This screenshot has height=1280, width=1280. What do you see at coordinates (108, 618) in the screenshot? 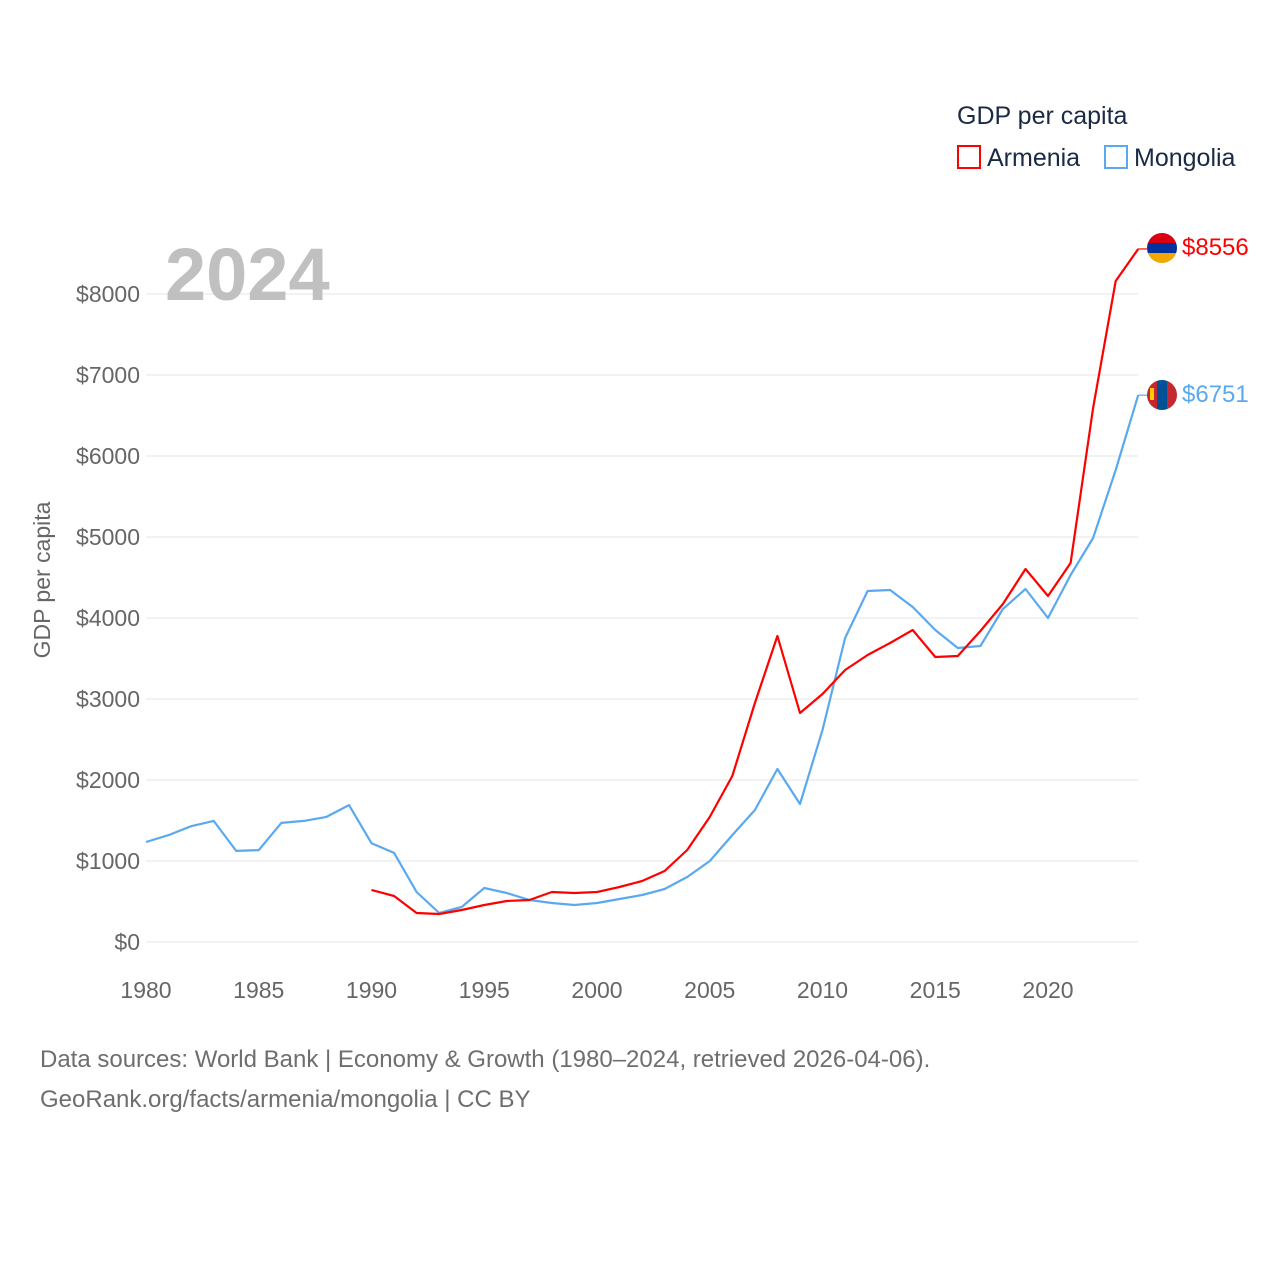
I see `y-tick-label: $4000` at bounding box center [108, 618].